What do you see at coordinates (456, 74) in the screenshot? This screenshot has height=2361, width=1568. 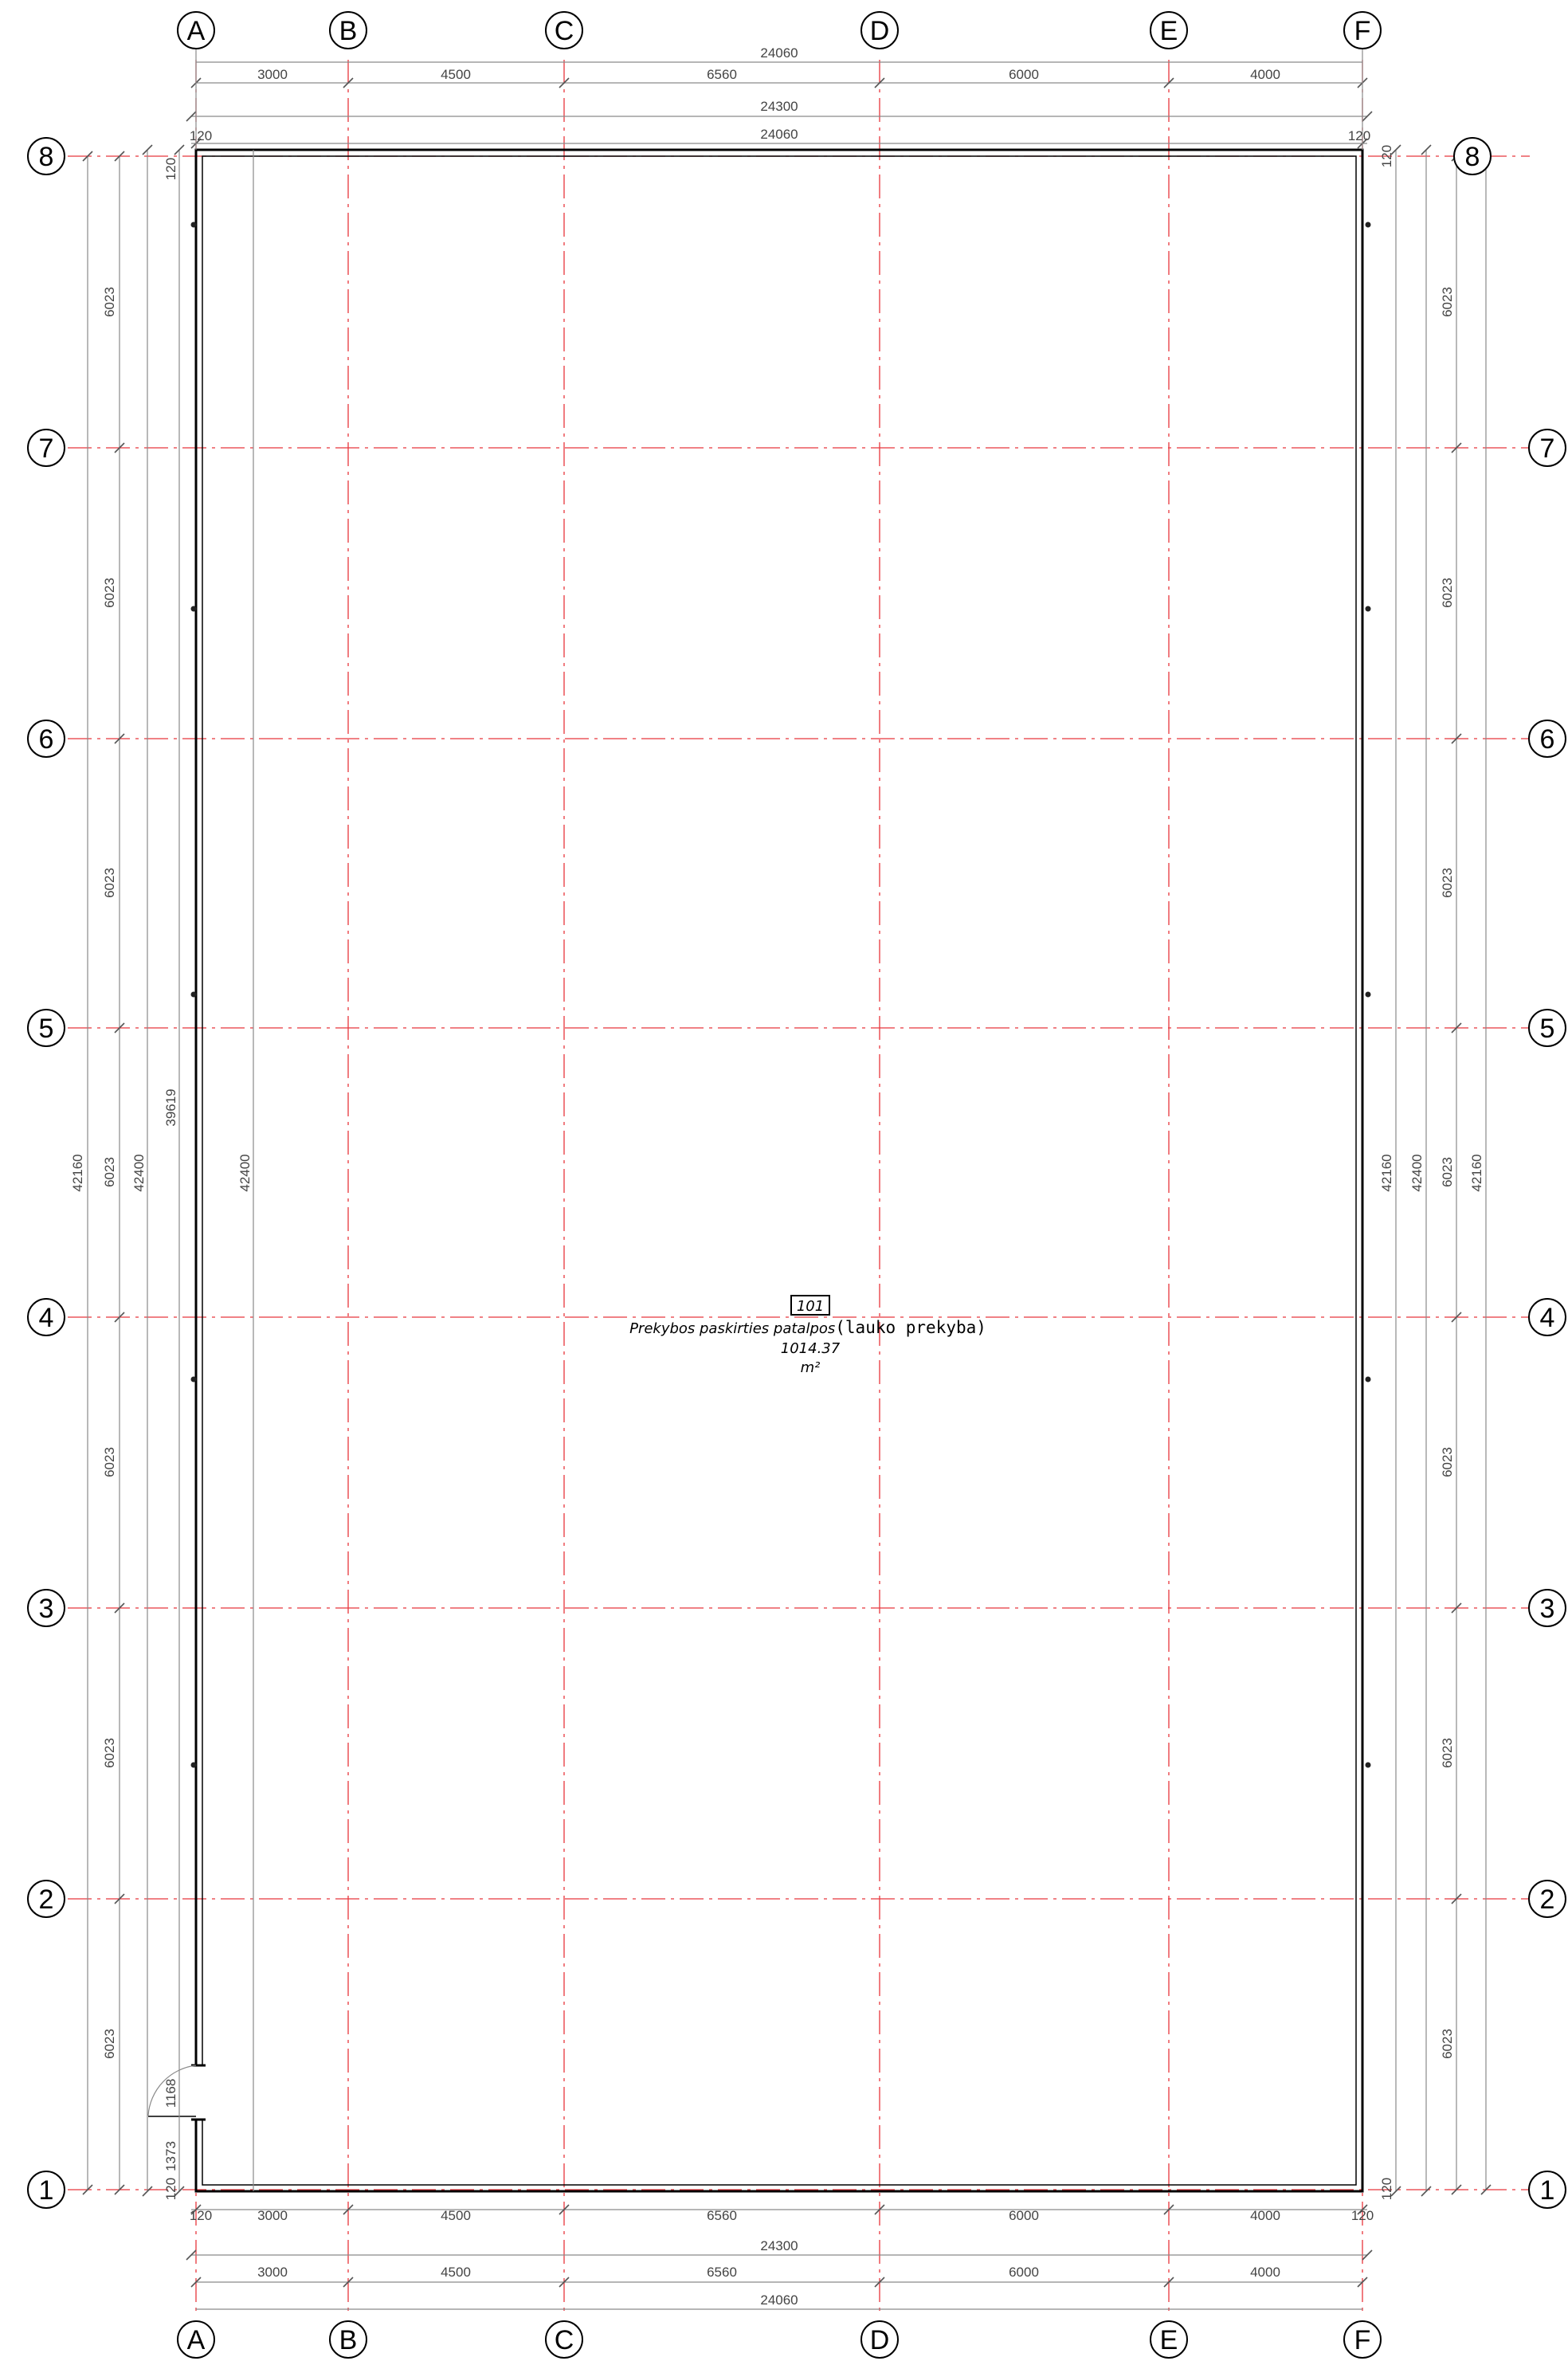 I see `dim-top-span: 4500` at bounding box center [456, 74].